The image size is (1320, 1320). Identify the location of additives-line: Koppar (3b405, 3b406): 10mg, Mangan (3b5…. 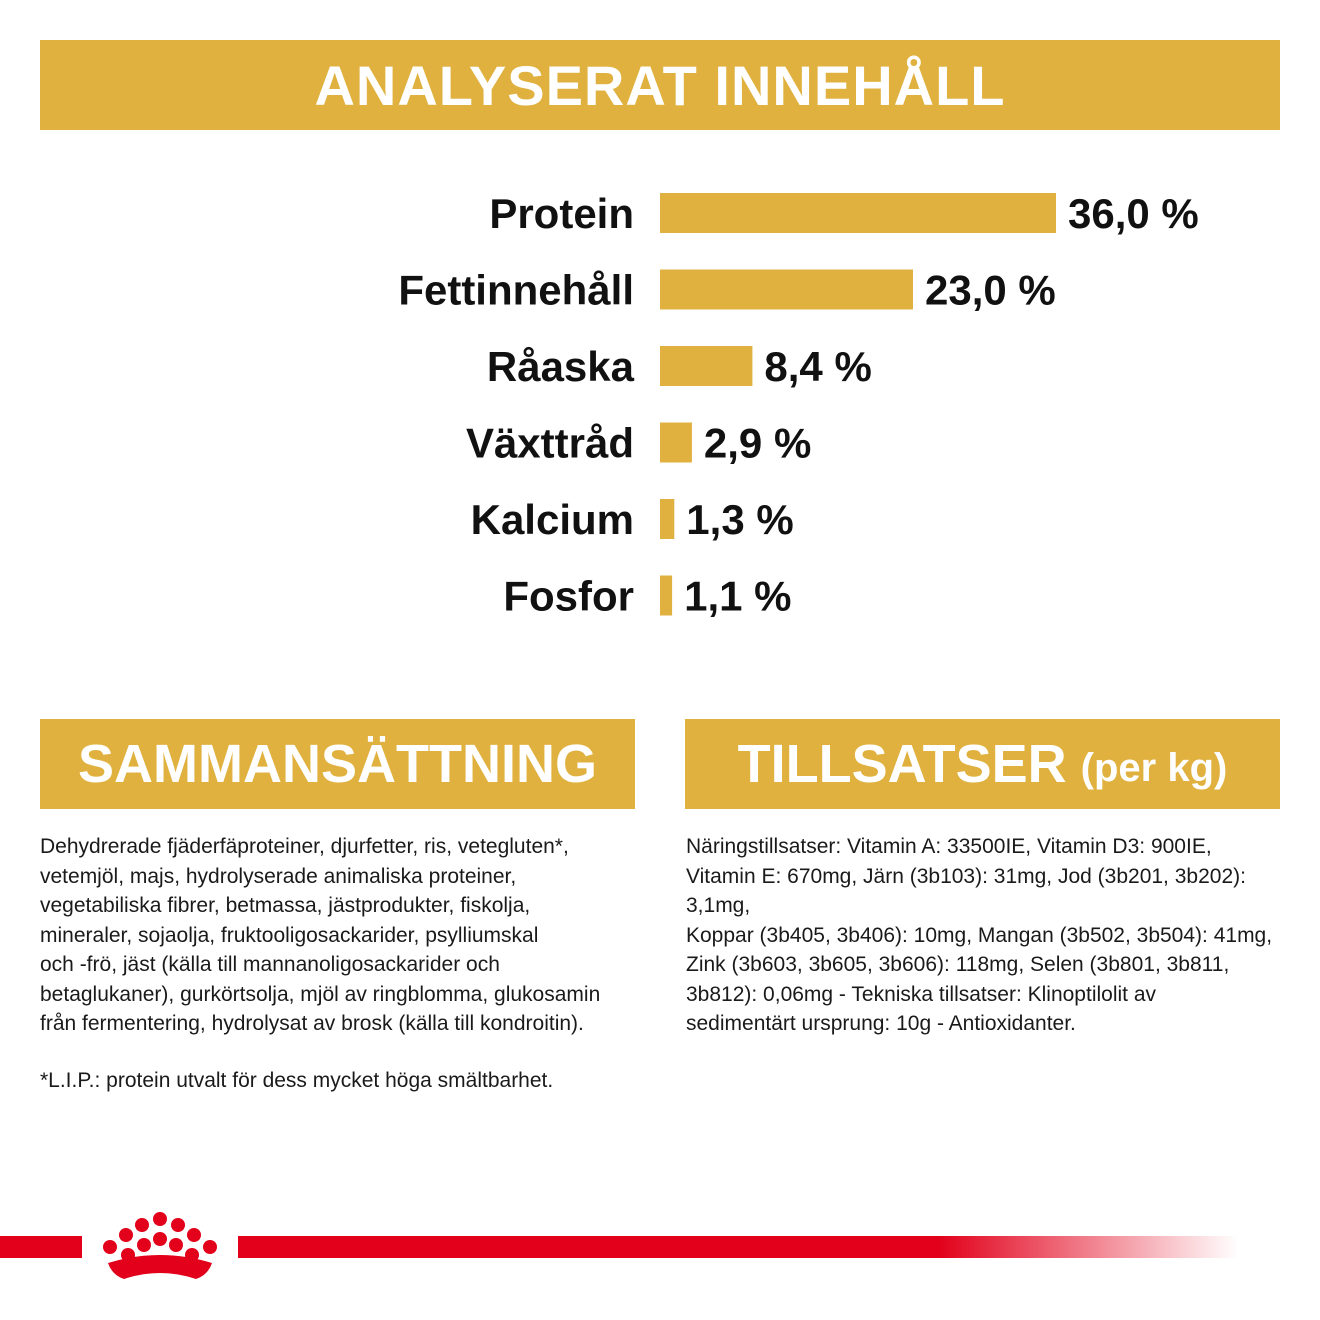
(979, 935).